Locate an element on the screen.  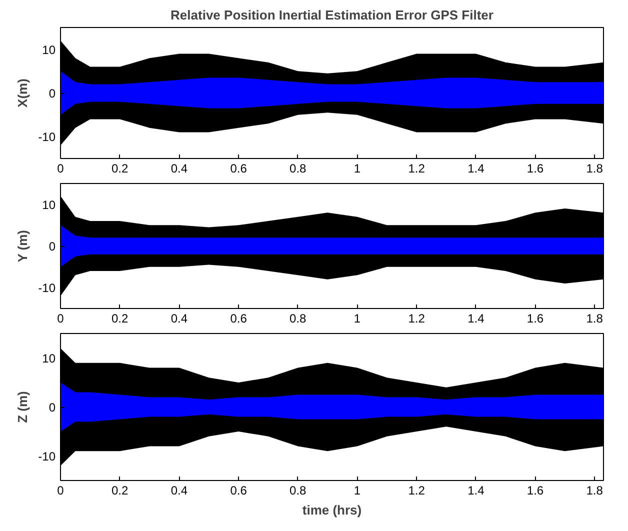
y-axis-title: Y (m) is located at coordinates (22, 246).